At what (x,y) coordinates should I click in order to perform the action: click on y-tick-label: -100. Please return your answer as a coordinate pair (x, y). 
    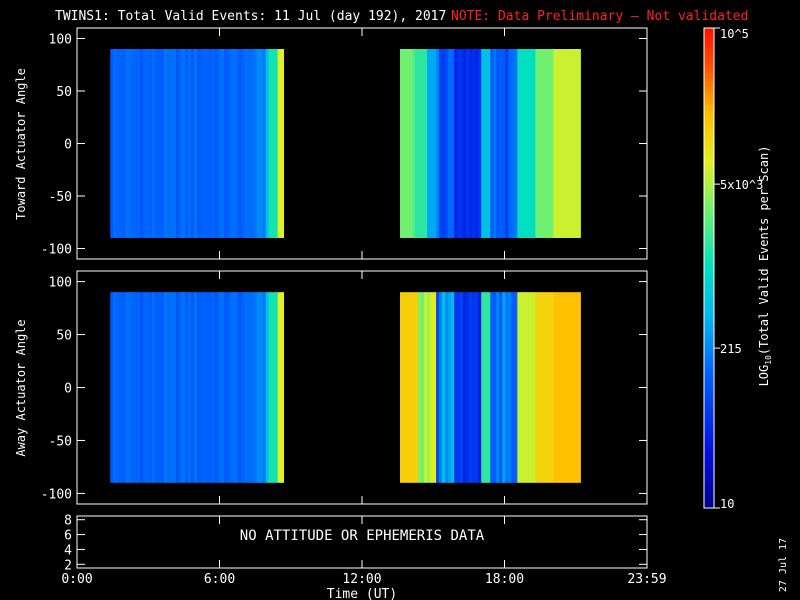
    Looking at the image, I should click on (56, 494).